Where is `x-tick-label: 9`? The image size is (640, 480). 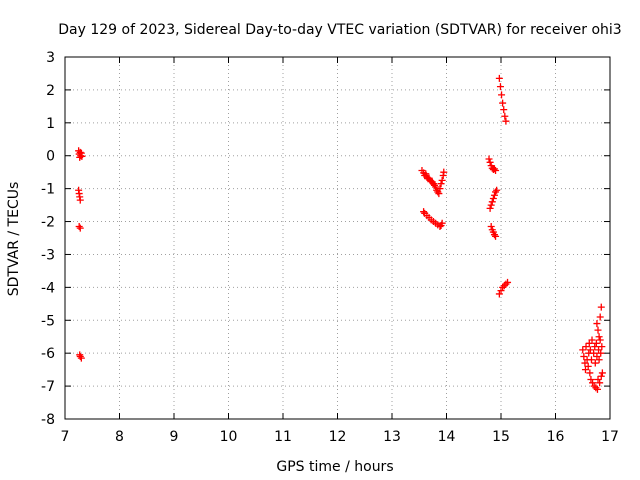 x-tick-label: 9 is located at coordinates (174, 437).